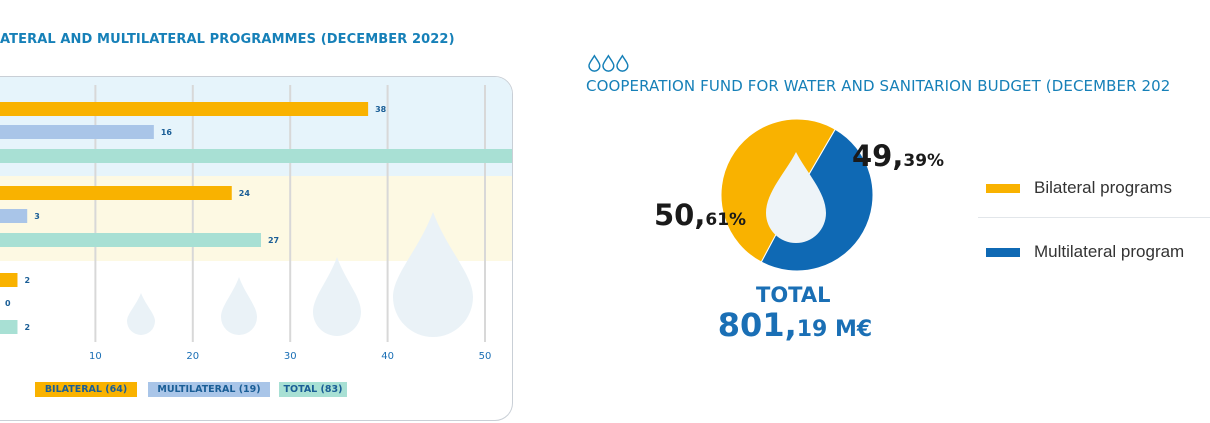 The width and height of the screenshot is (1210, 423). I want to click on x-tick-label: 50, so click(485, 356).